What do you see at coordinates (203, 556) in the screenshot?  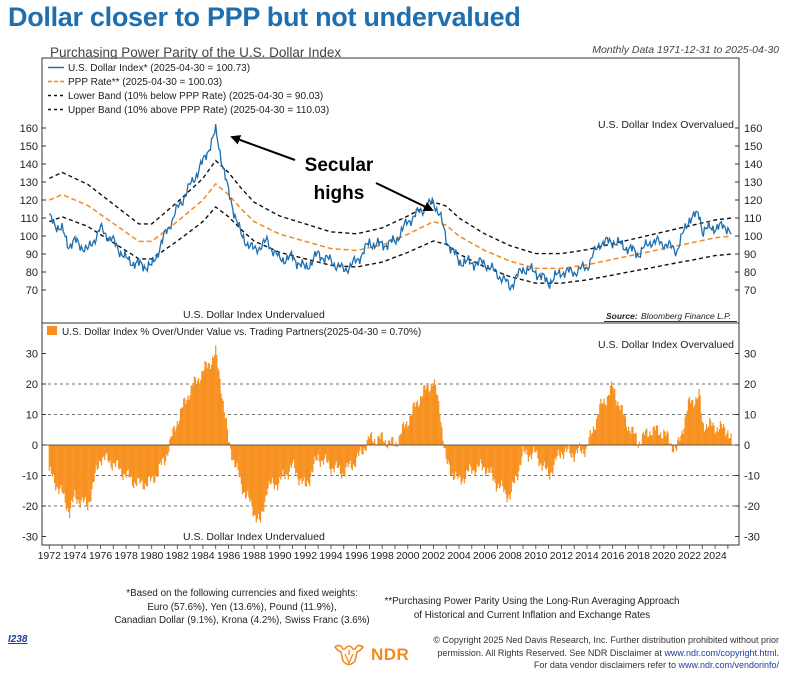 I see `x-tick-label: 1984` at bounding box center [203, 556].